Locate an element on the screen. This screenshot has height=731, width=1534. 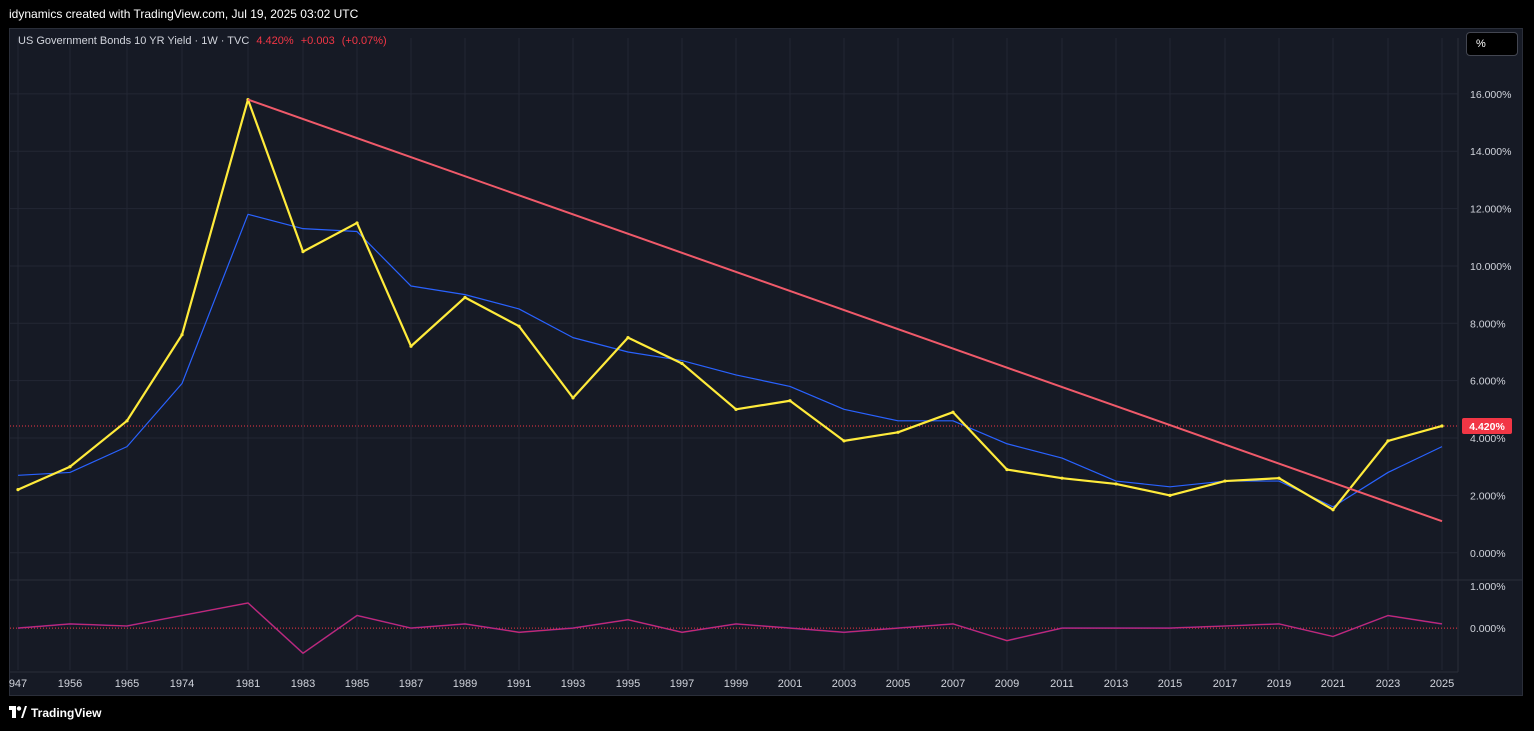
tradingview-logo: TradingView is located at coordinates (55, 713).